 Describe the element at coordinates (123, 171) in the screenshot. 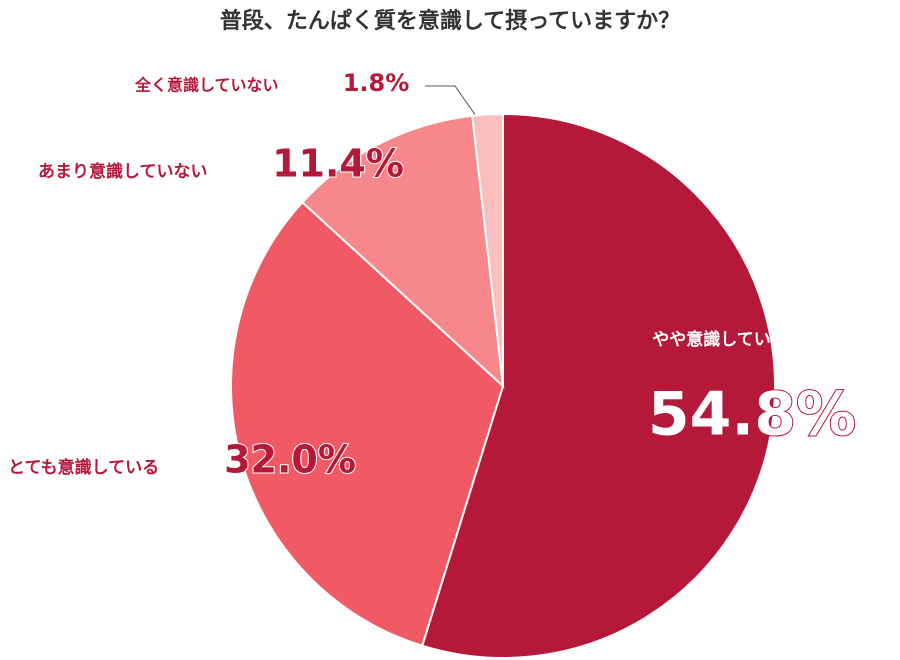

I see `category-label: あまり意識していない` at that location.